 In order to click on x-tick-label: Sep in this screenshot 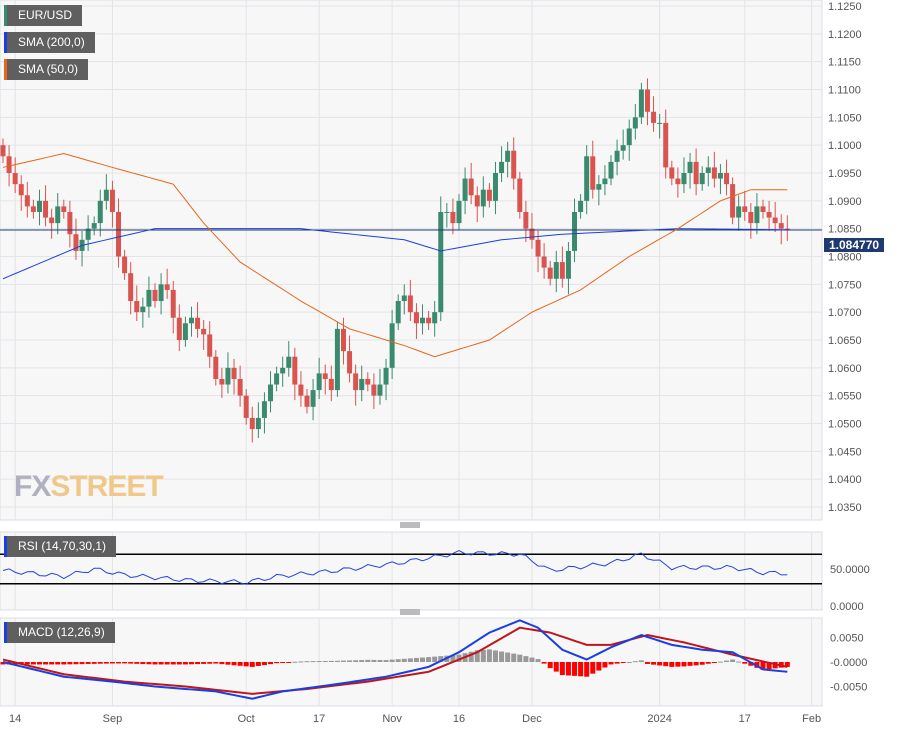, I will do `click(113, 719)`.